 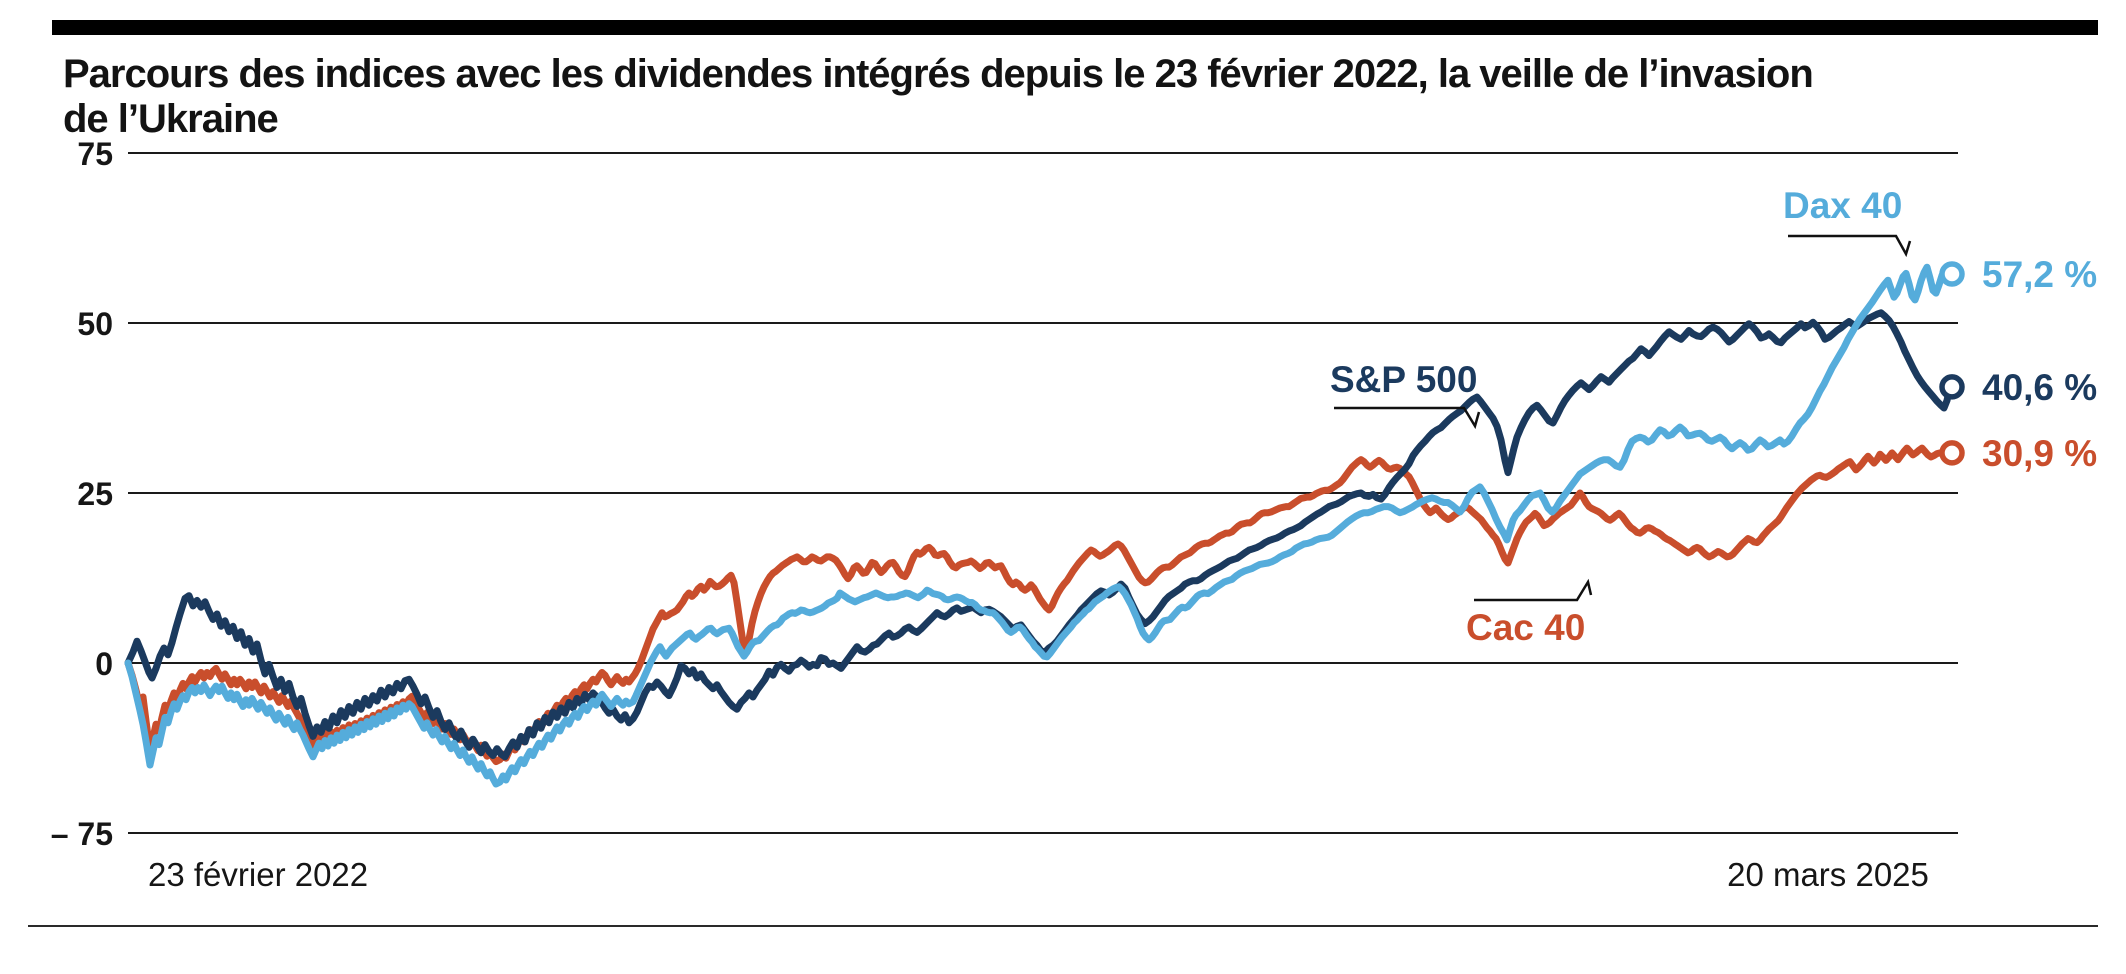 What do you see at coordinates (2039, 274) in the screenshot?
I see `series-end-value-label: 57,2 %` at bounding box center [2039, 274].